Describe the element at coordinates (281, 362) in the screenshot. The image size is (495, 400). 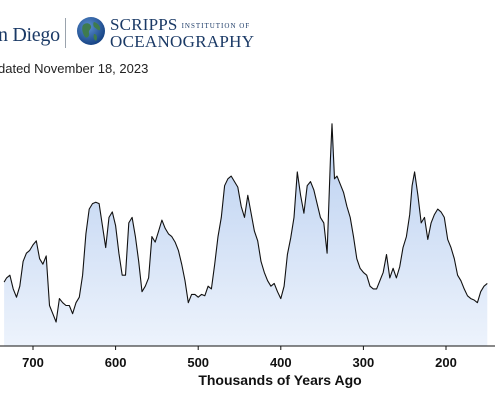
I see `x-tick-label: 400` at that location.